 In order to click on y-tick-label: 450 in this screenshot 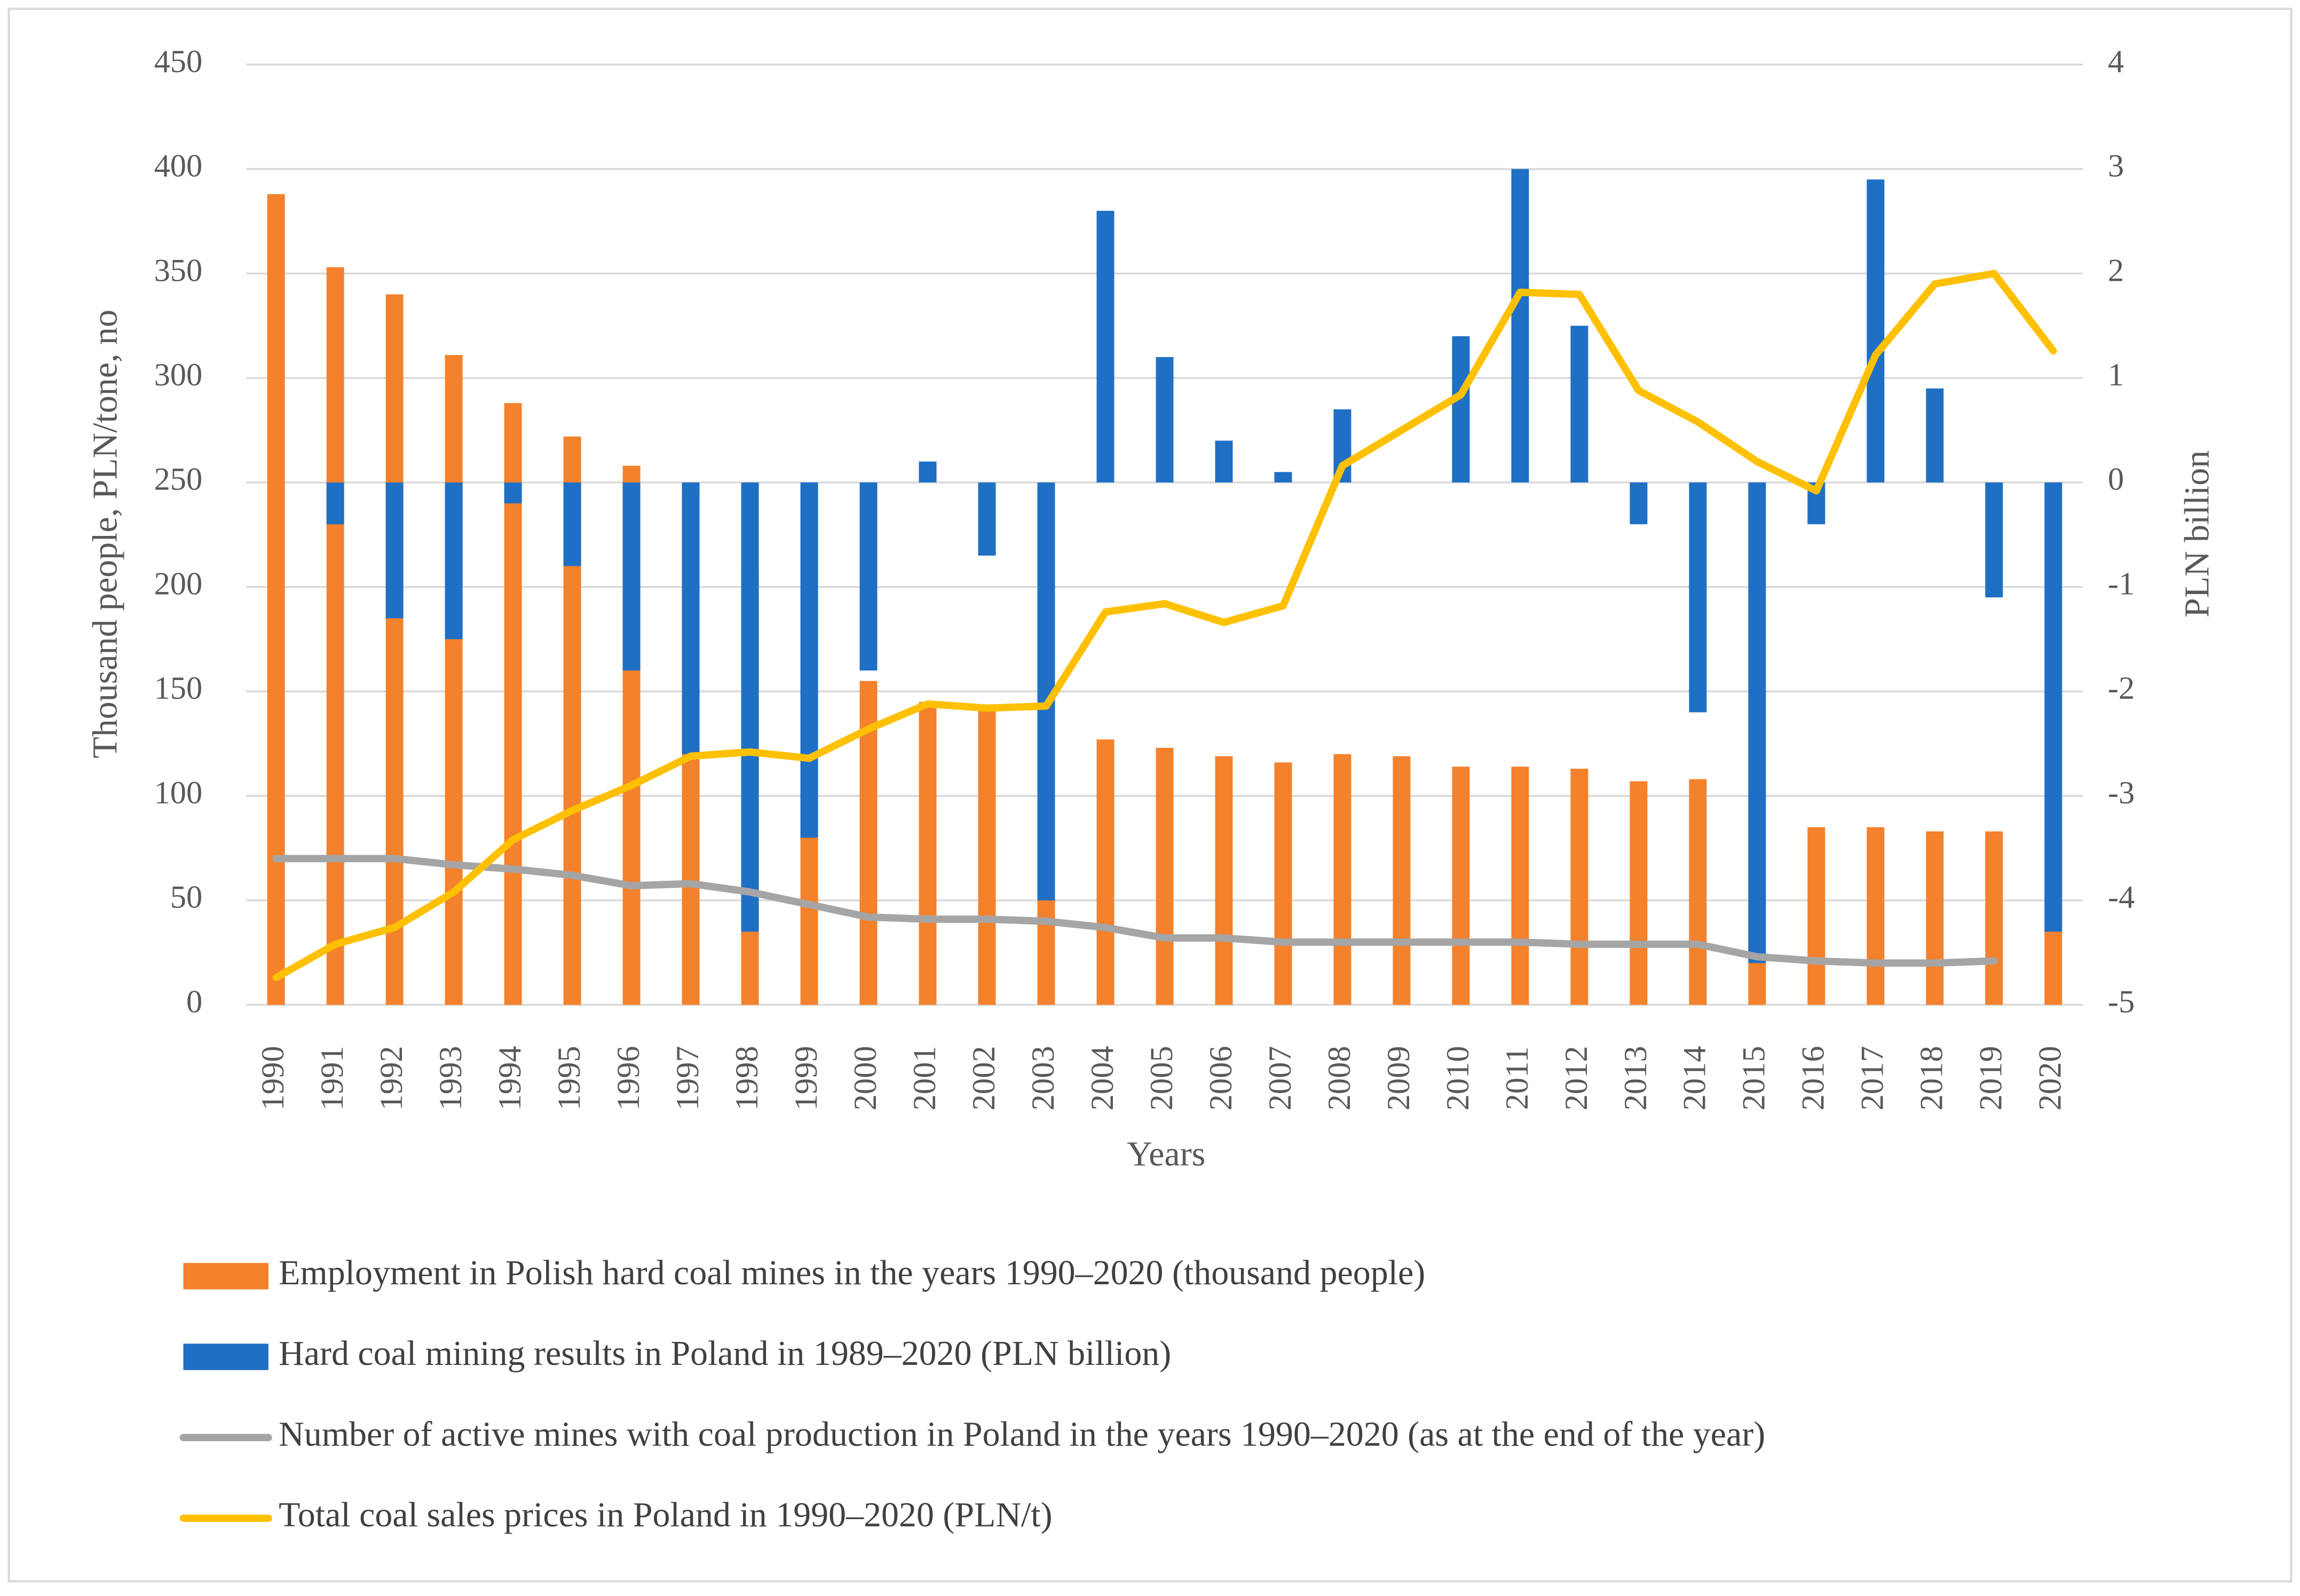, I will do `click(178, 62)`.